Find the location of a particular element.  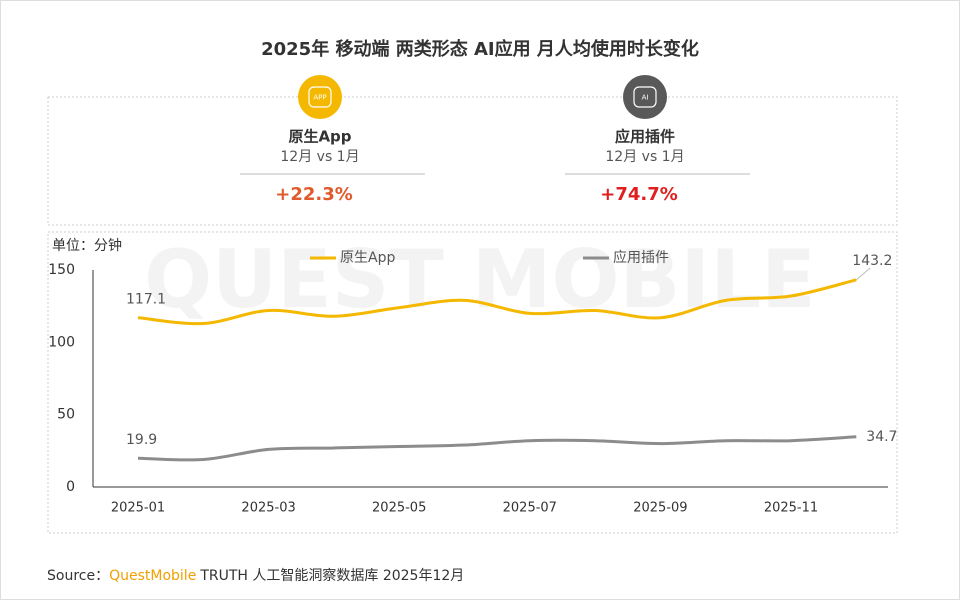

title: 2025年 移动端 两类形态 AI应用 月人均使用时长变化 is located at coordinates (480, 49).